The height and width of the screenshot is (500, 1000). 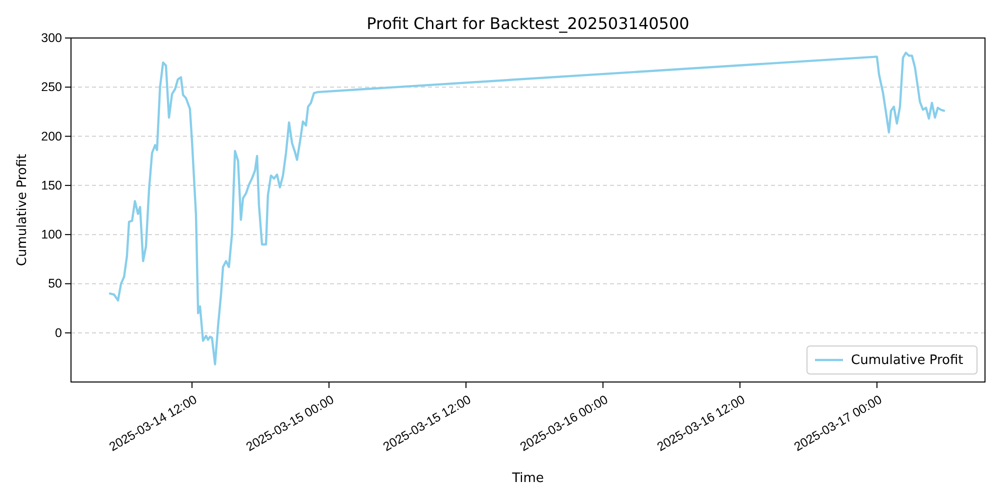 What do you see at coordinates (528, 23) in the screenshot?
I see `chart-title: Profit Chart for Backtest_202503140500` at bounding box center [528, 23].